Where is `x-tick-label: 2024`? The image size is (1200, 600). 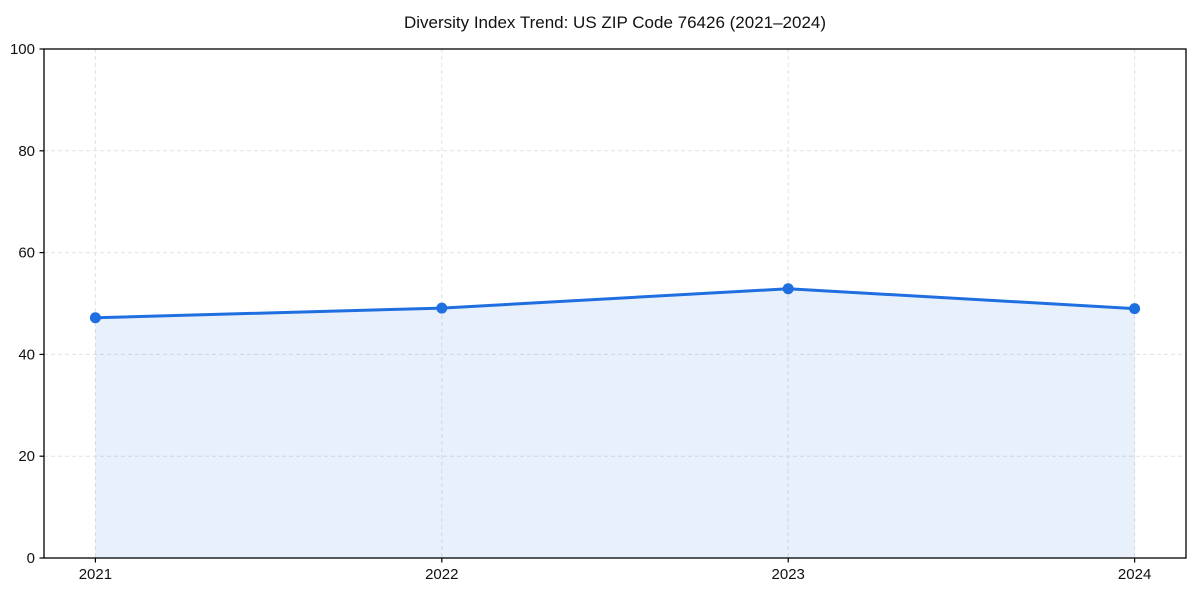 x-tick-label: 2024 is located at coordinates (1134, 574).